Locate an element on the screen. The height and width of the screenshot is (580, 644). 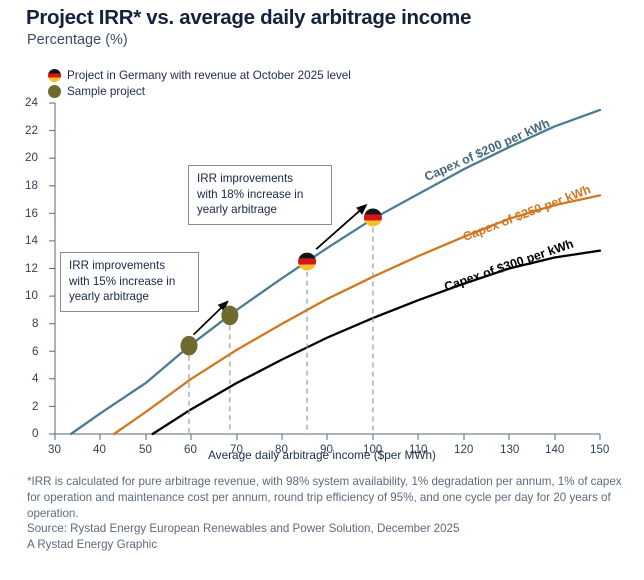
german-flag-circle-icon is located at coordinates (54, 75).